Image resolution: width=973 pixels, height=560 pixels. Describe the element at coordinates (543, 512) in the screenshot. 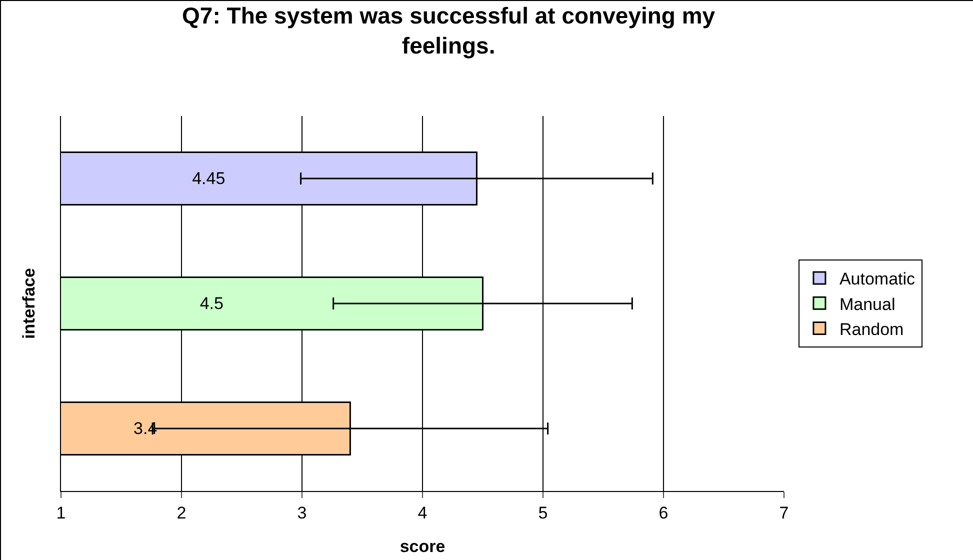

I see `x-tick-label: 5` at that location.